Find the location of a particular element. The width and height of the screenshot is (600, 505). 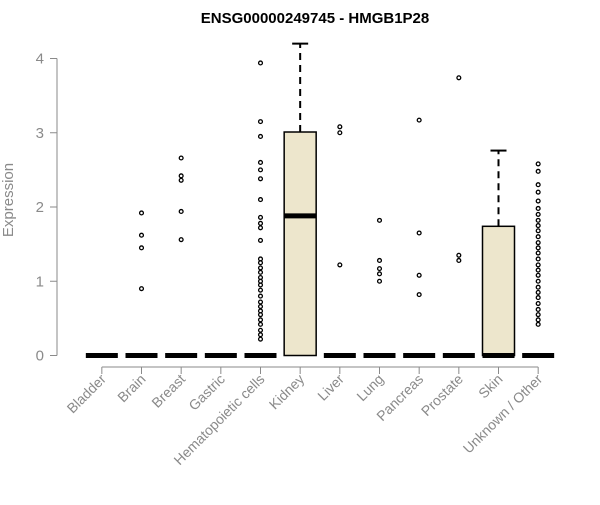

box-kidney is located at coordinates (300, 199).